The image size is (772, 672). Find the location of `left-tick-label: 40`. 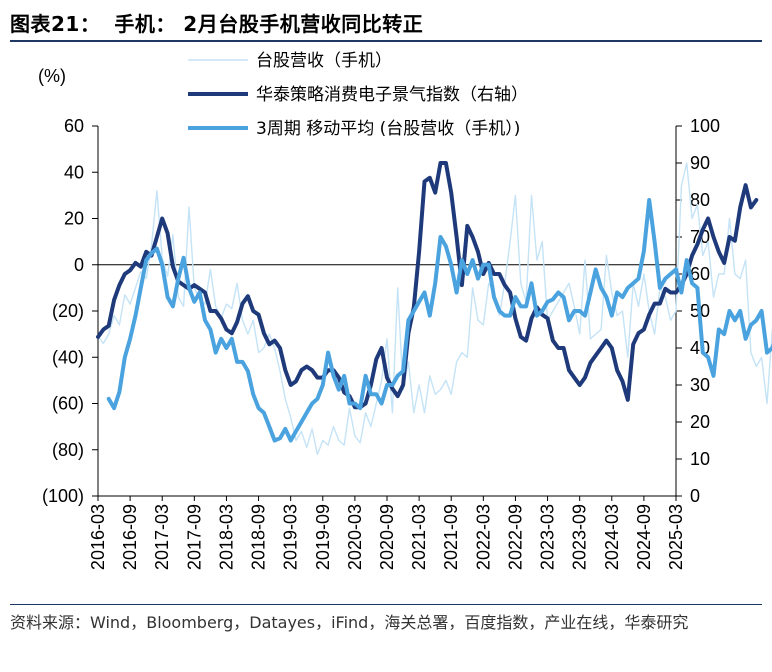

left-tick-label: 40 is located at coordinates (74, 172).